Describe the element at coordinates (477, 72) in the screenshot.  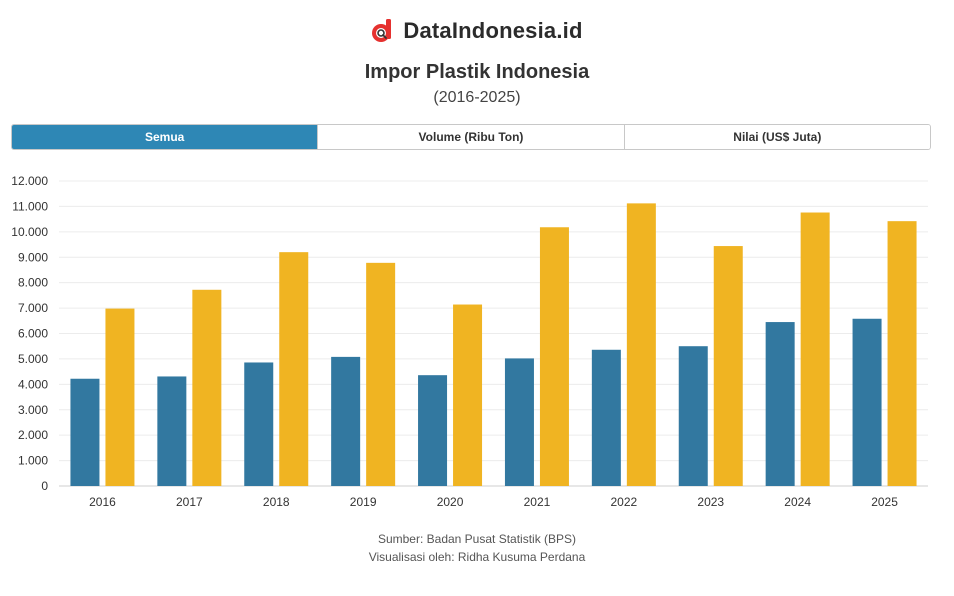
I see `chart-title: Impor Plastik Indonesia` at that location.